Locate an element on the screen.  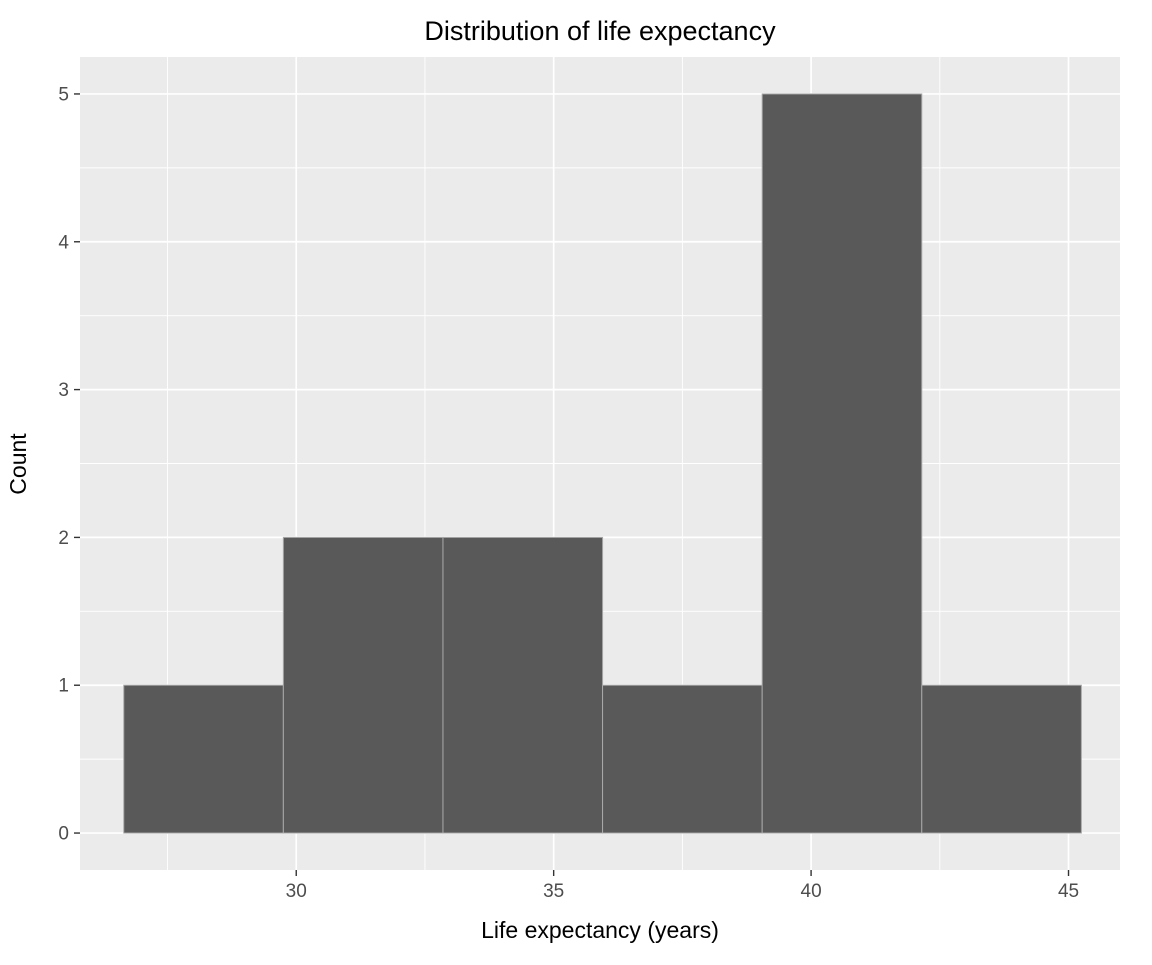
x-axis-title: Life expectancy (years) is located at coordinates (600, 930).